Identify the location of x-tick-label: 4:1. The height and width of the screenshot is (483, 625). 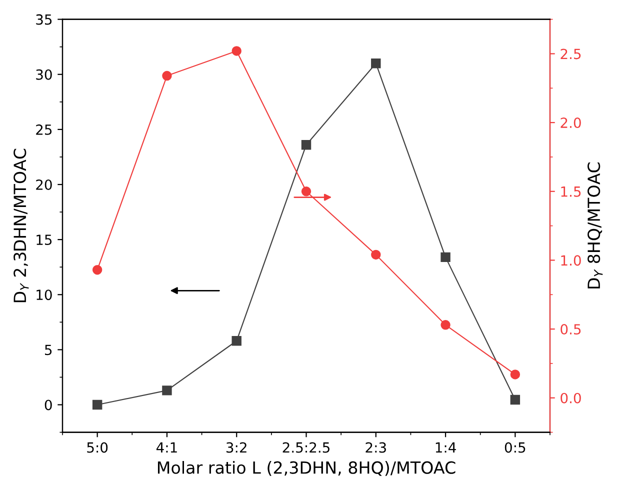
(166, 447).